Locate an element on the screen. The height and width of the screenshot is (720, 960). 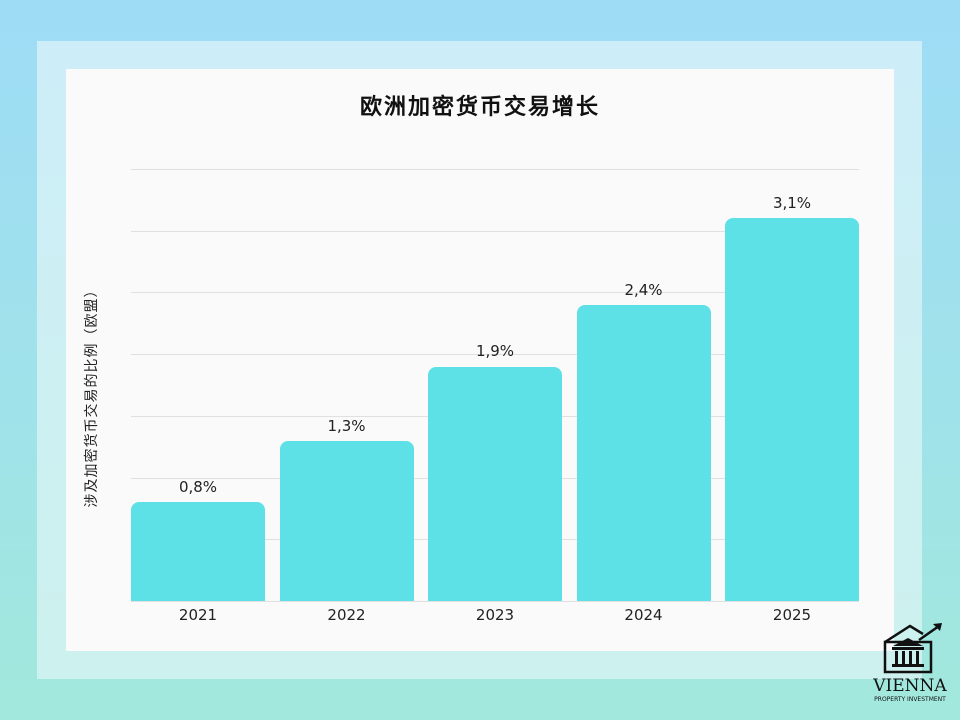
chart-title: 欧洲加密货币交易增长 is located at coordinates (479, 107).